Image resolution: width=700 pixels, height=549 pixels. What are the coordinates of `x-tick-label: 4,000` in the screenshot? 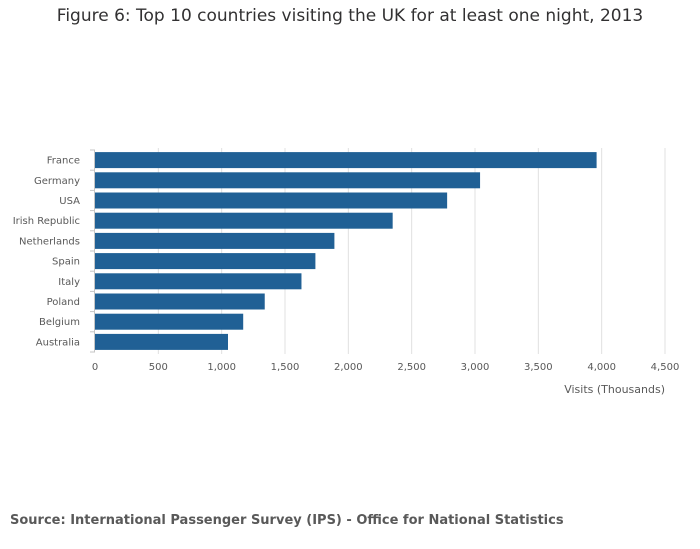 It's located at (601, 367).